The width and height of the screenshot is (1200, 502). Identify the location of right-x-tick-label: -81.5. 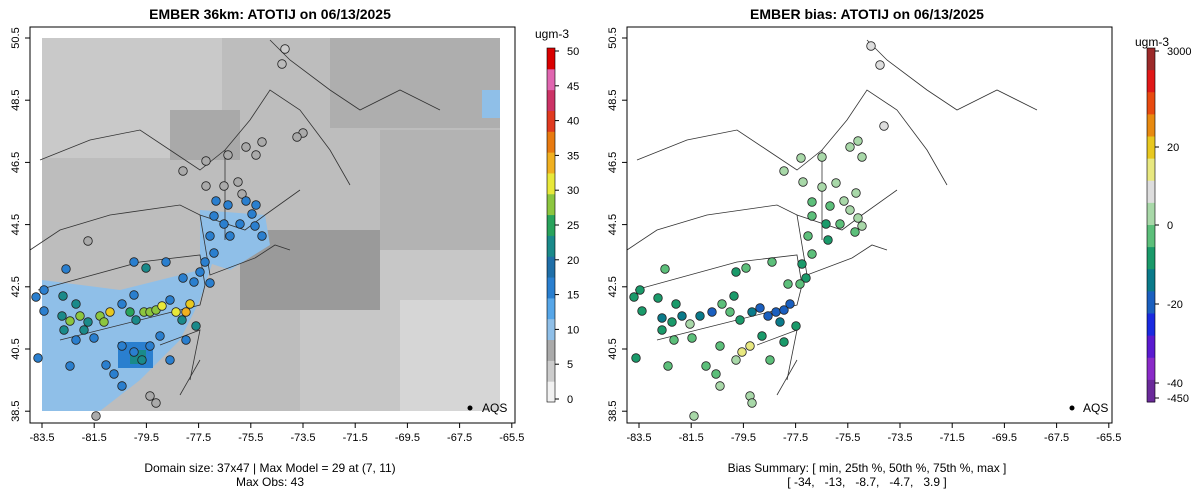
(691, 438).